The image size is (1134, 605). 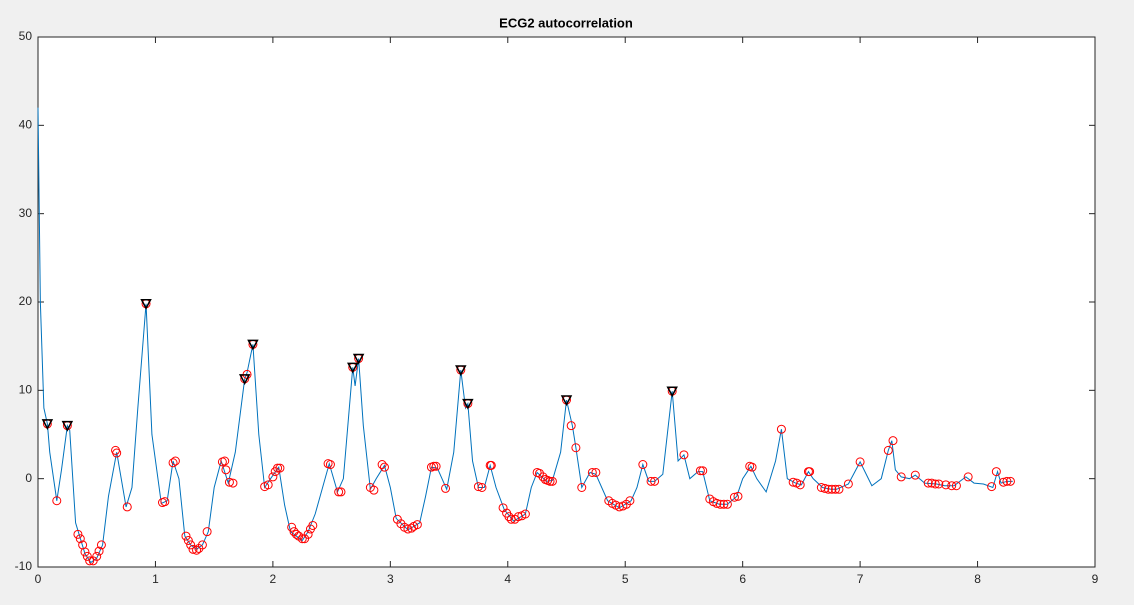 What do you see at coordinates (26, 125) in the screenshot?
I see `y-tick-label: 40` at bounding box center [26, 125].